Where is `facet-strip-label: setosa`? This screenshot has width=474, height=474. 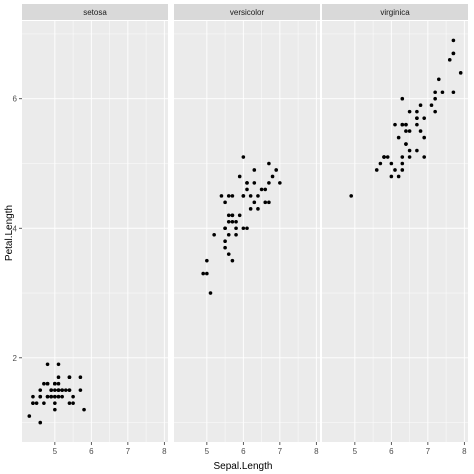 facet-strip-label: setosa is located at coordinates (95, 12).